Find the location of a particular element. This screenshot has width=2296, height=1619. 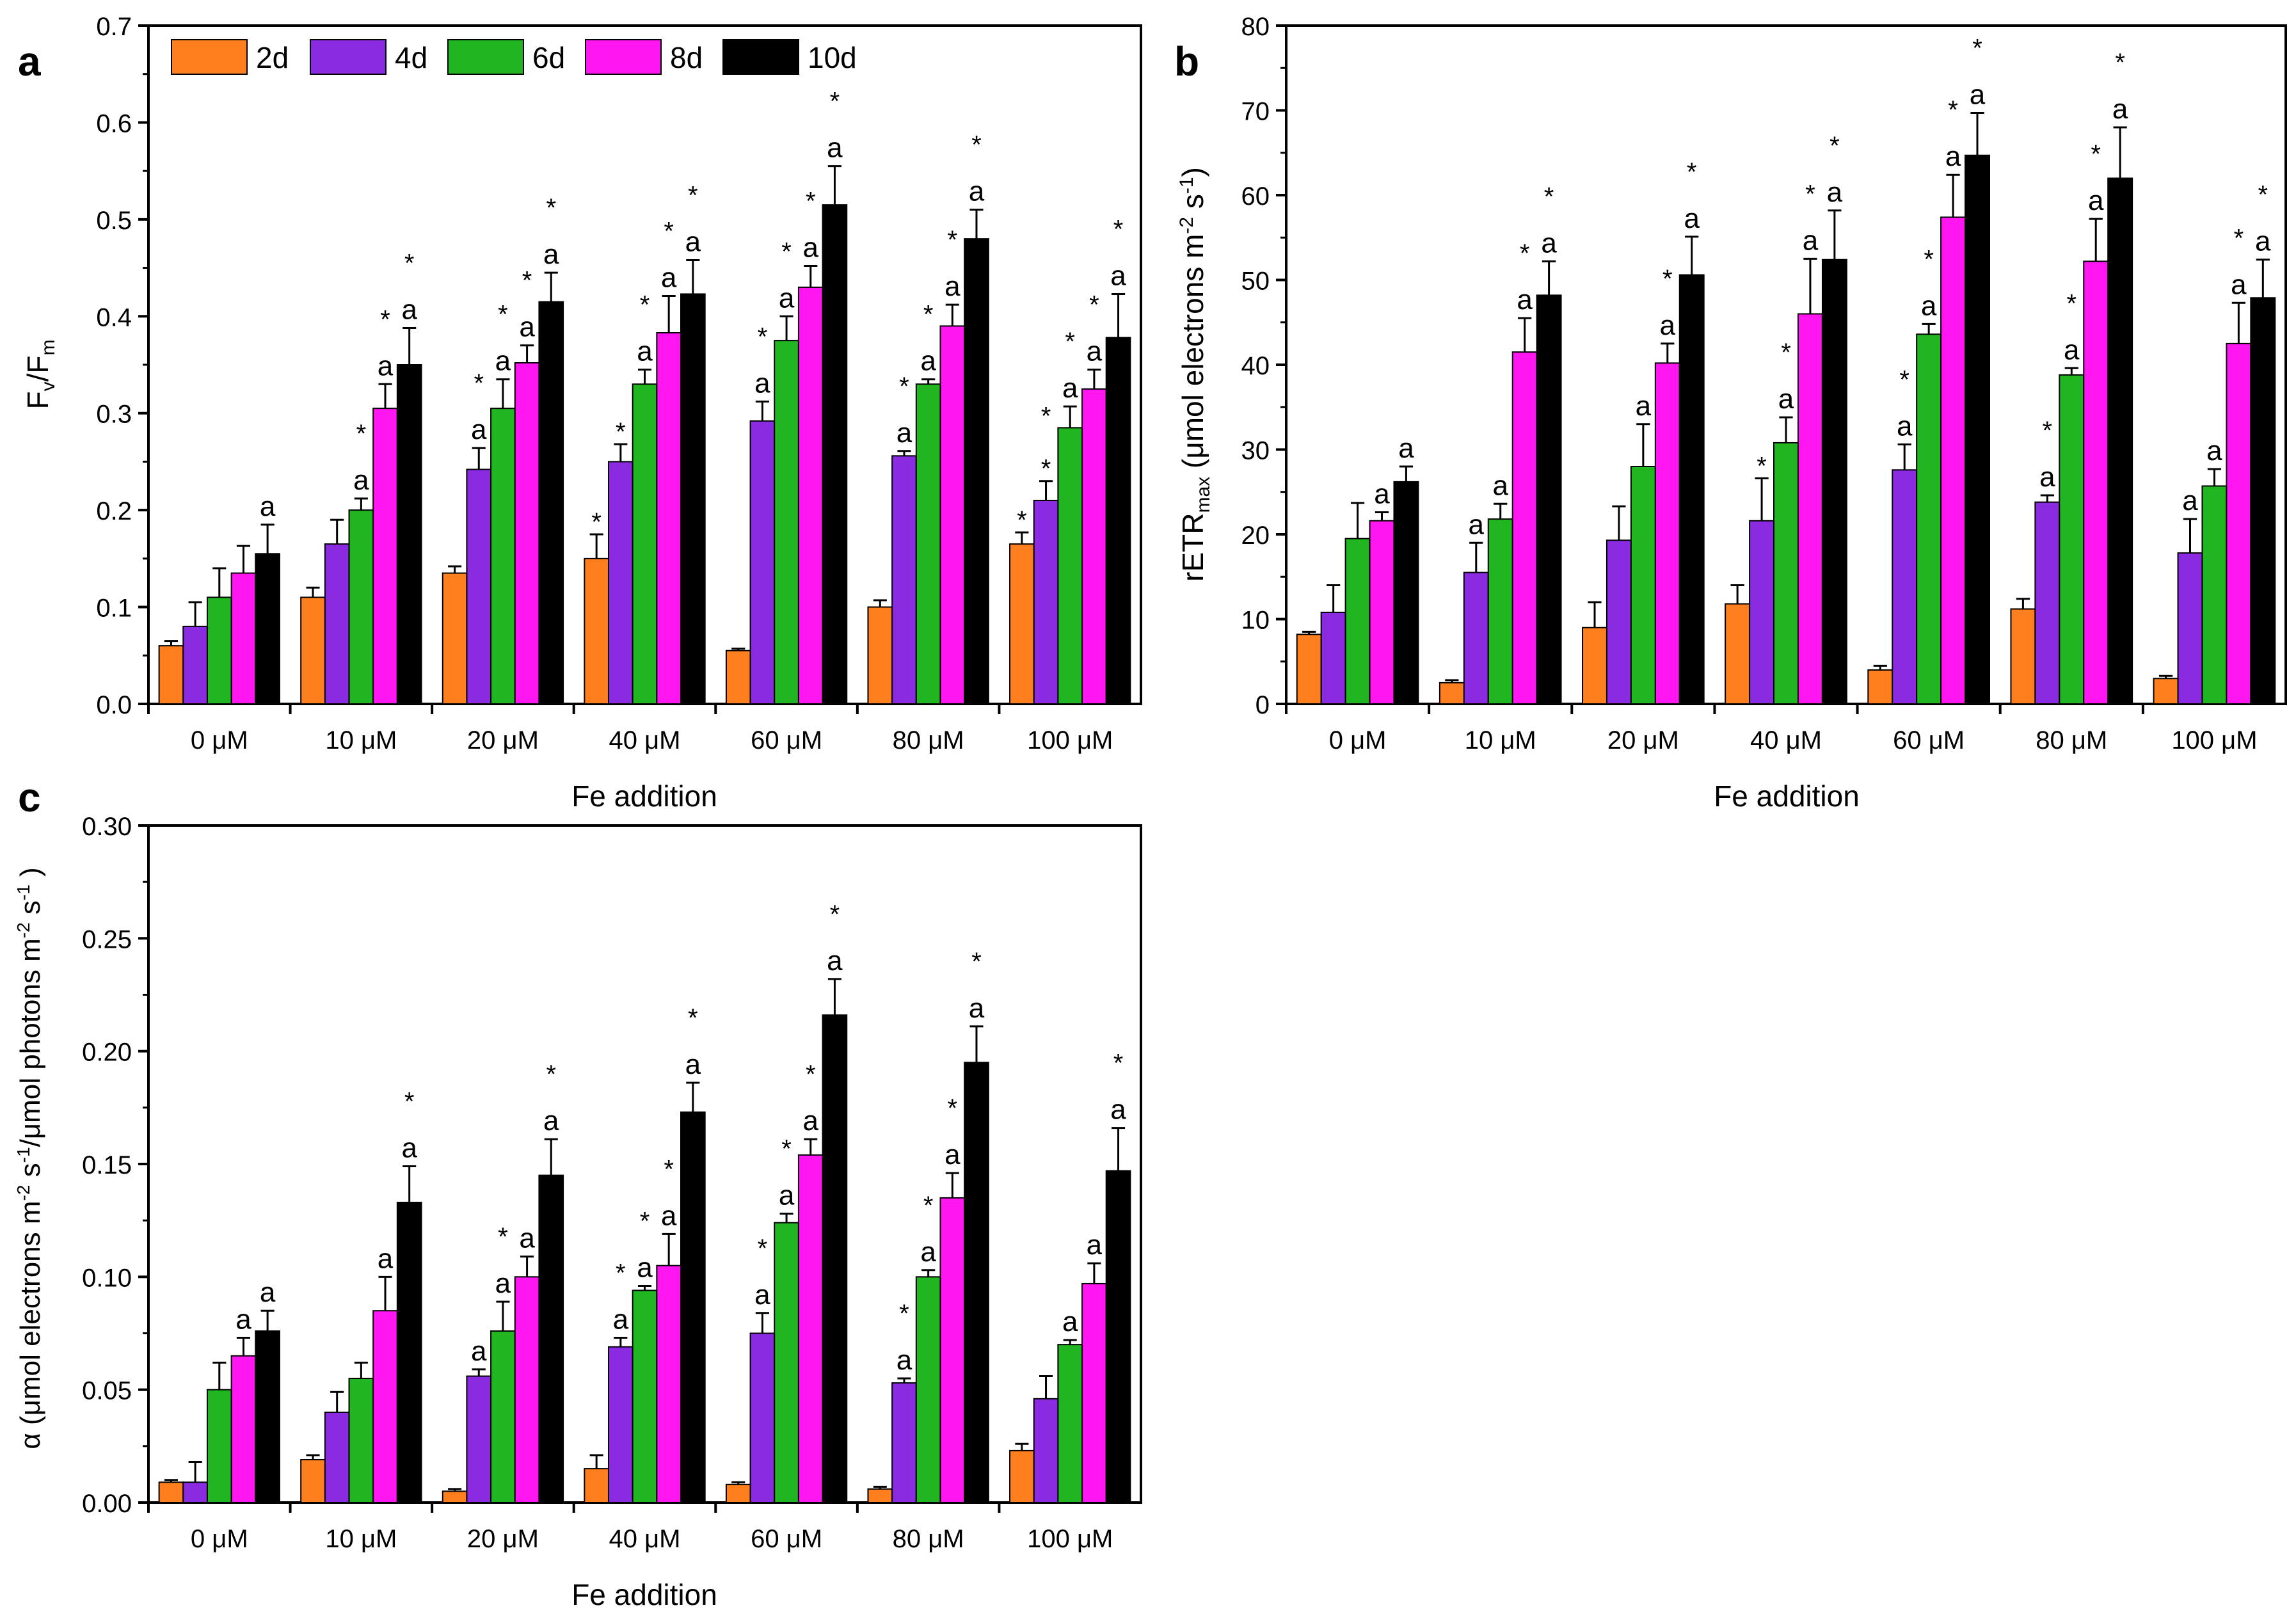

panel-c-xlabel: Fe addition is located at coordinates (644, 1594).